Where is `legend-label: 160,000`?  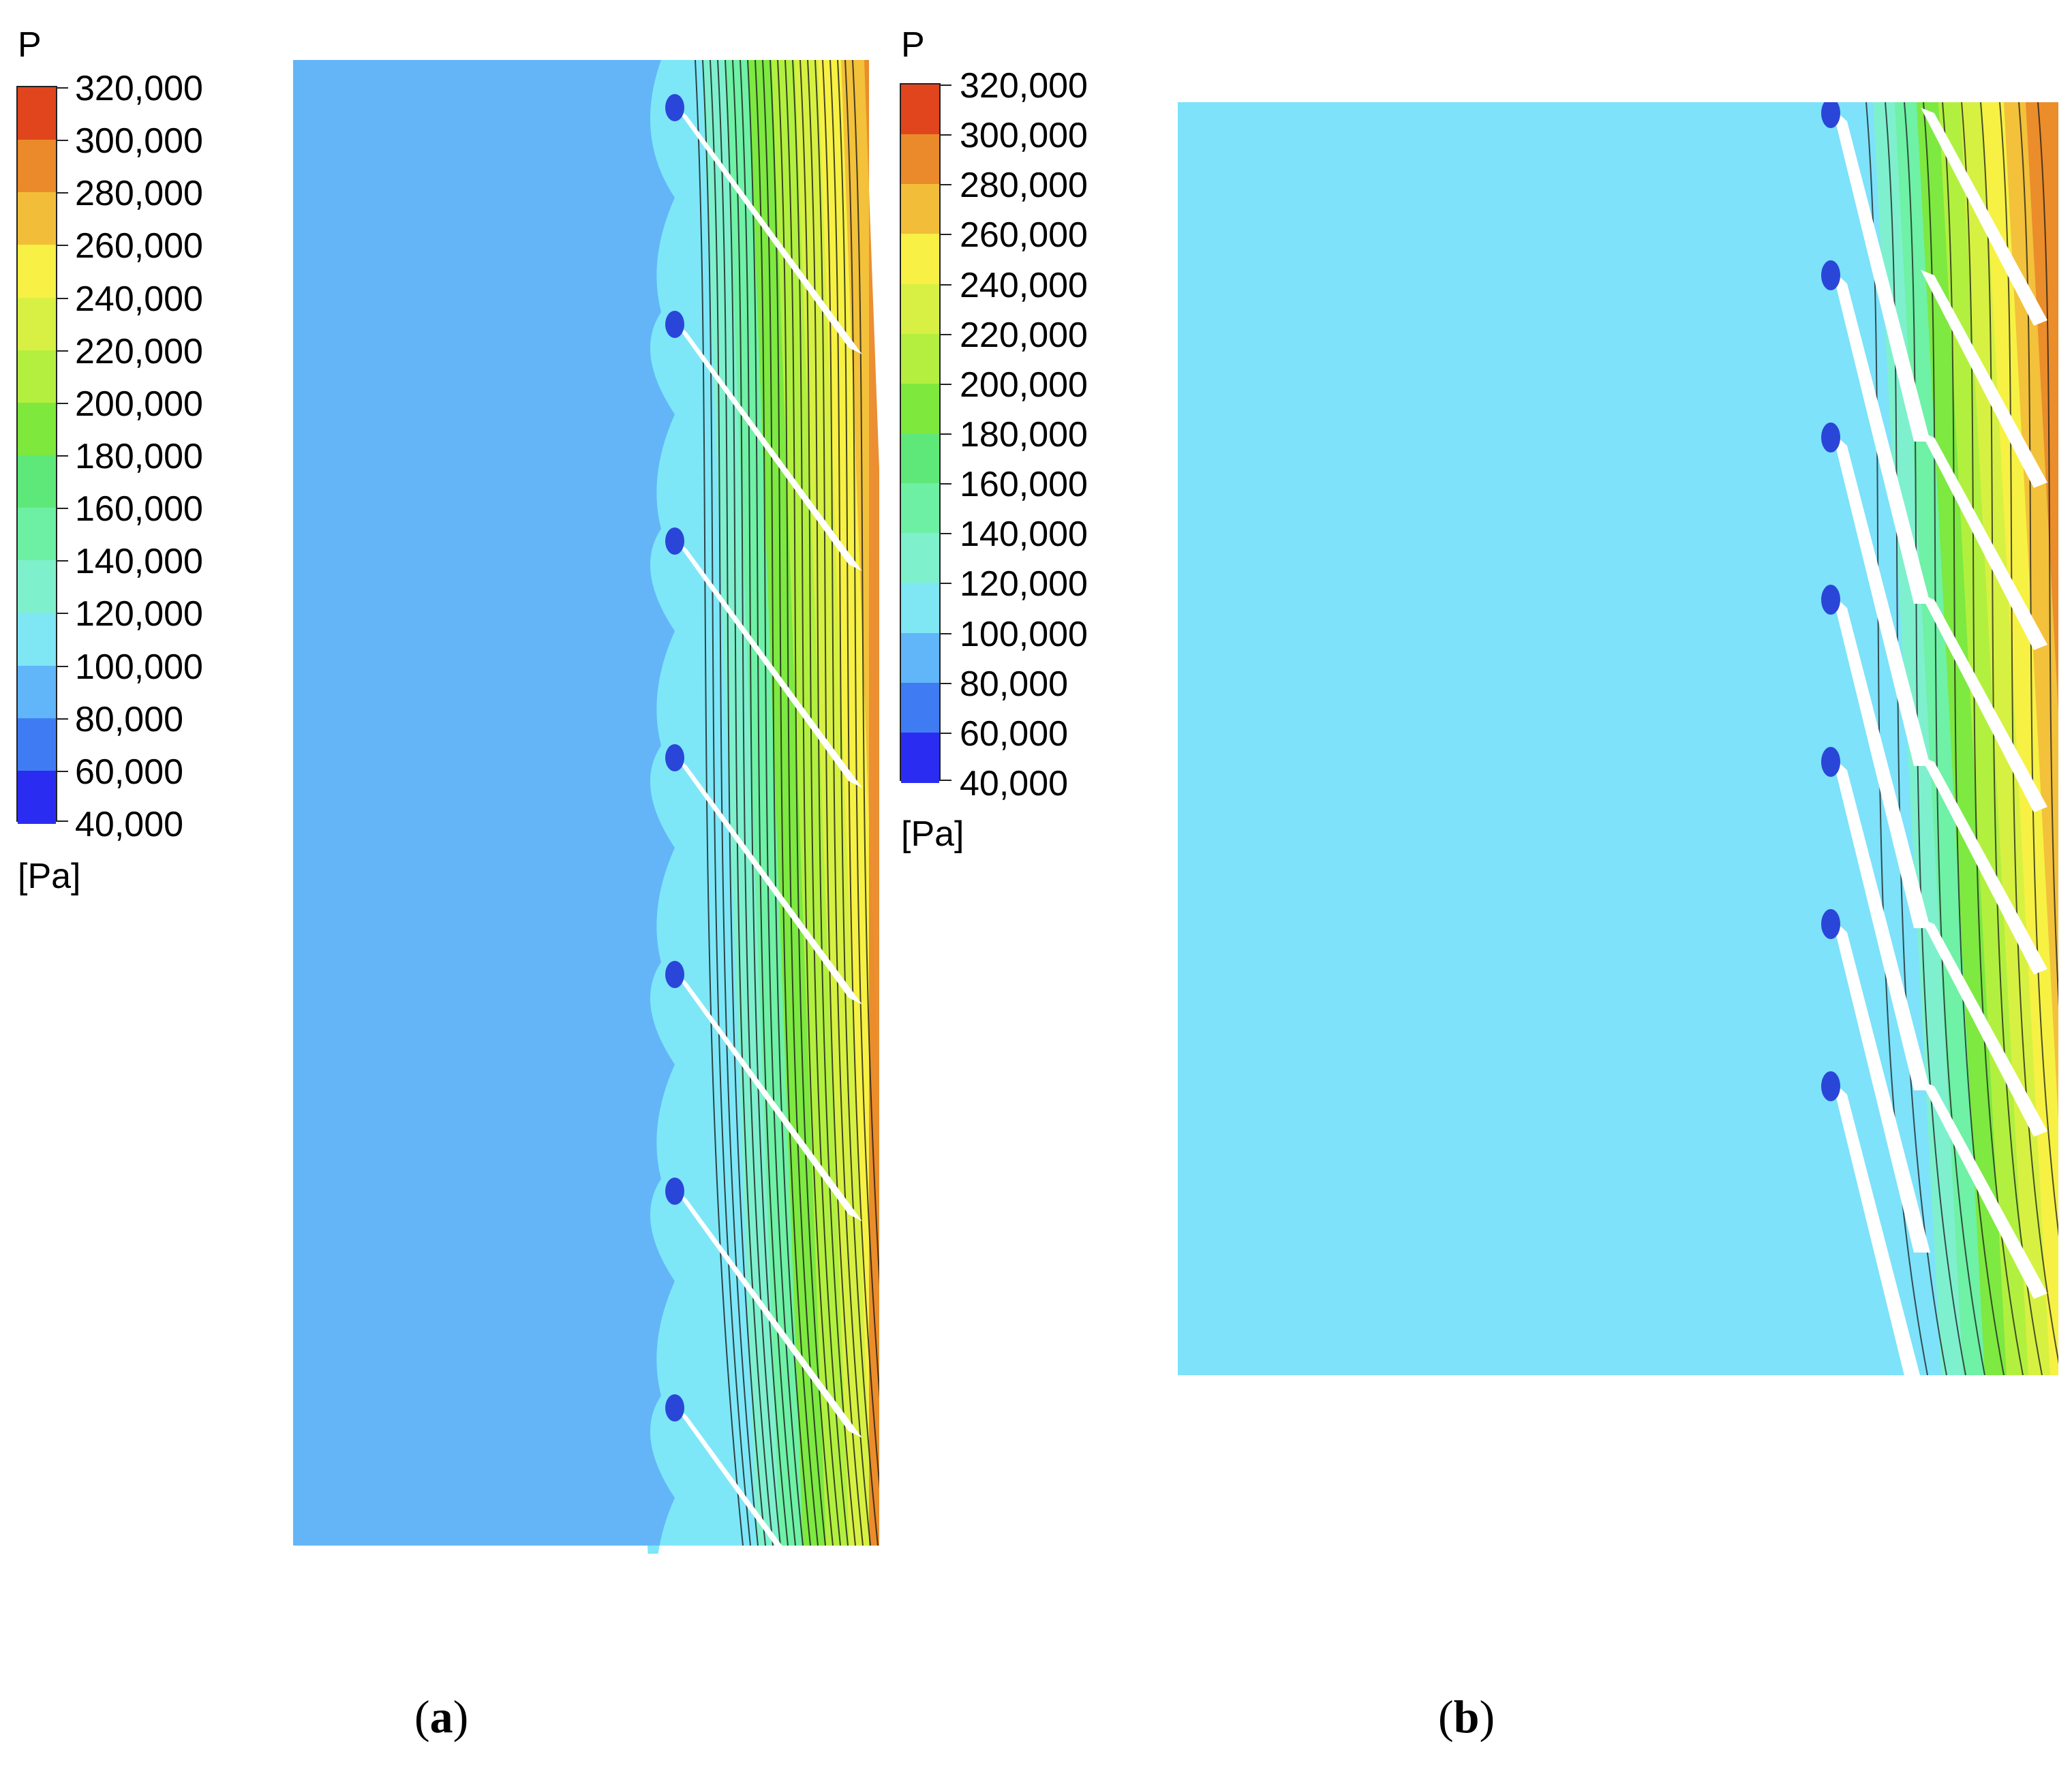 legend-label: 160,000 is located at coordinates (139, 509).